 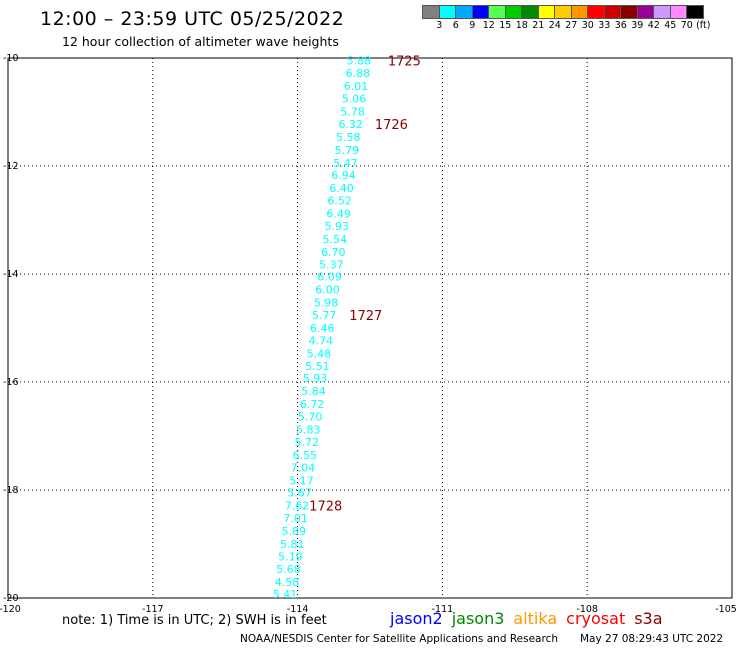 What do you see at coordinates (287, 582) in the screenshot?
I see `swh-value-label: 4.58` at bounding box center [287, 582].